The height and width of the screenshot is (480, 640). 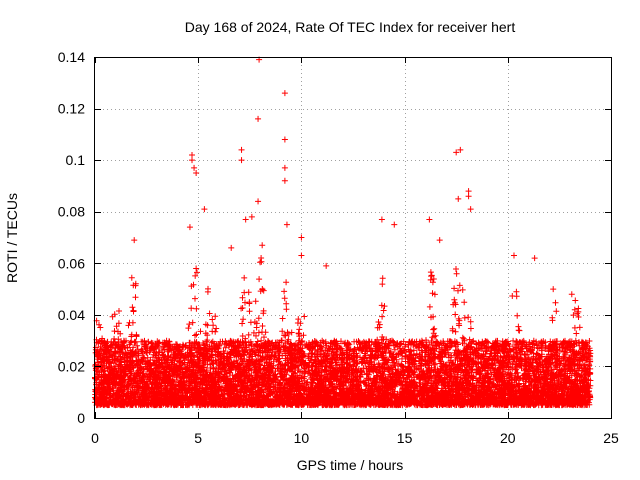 What do you see at coordinates (355, 438) in the screenshot?
I see `x-tick-labels: 0 5 10 15 20 25` at bounding box center [355, 438].